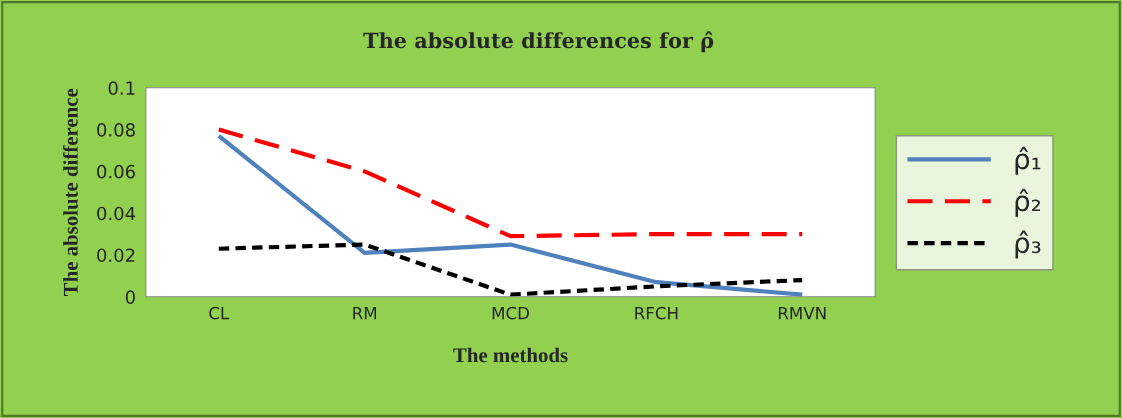 Image resolution: width=1122 pixels, height=418 pixels. What do you see at coordinates (1028, 202) in the screenshot?
I see `legend-label: ρ̂₂` at bounding box center [1028, 202].